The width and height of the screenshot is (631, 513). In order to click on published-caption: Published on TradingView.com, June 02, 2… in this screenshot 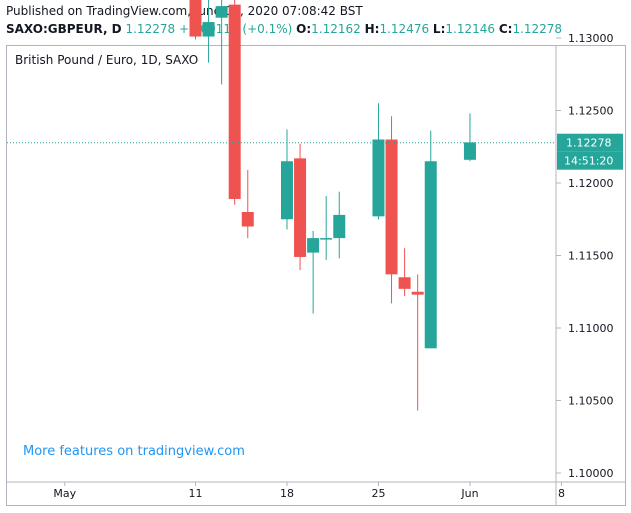, I will do `click(184, 11)`.